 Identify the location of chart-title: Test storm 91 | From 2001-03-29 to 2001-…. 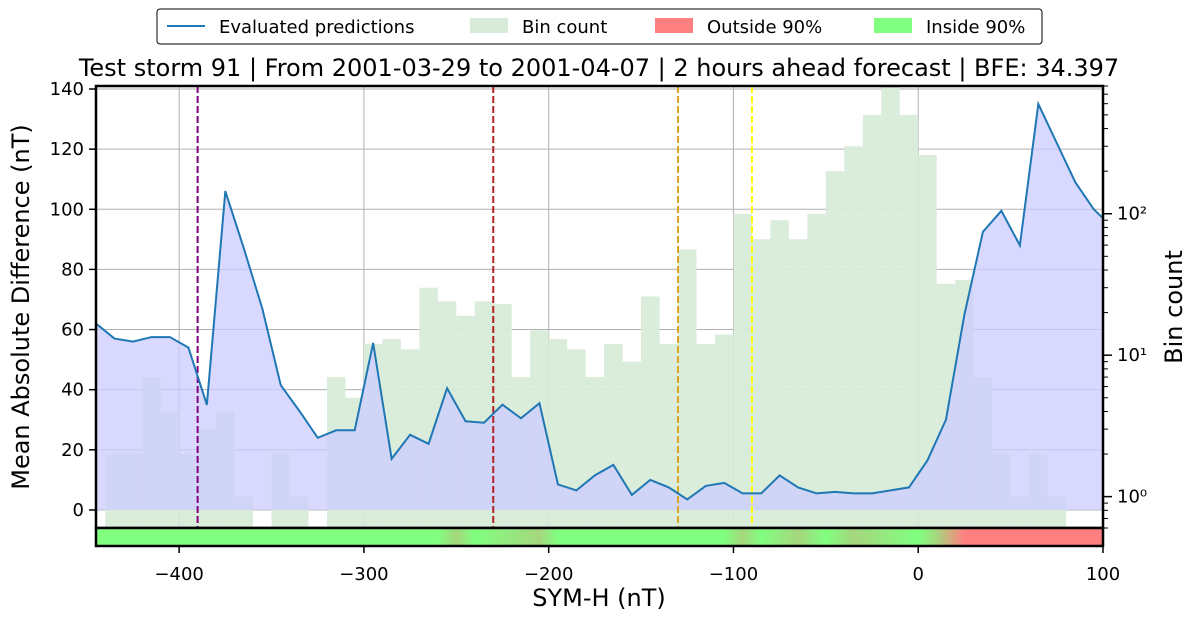
(598, 68).